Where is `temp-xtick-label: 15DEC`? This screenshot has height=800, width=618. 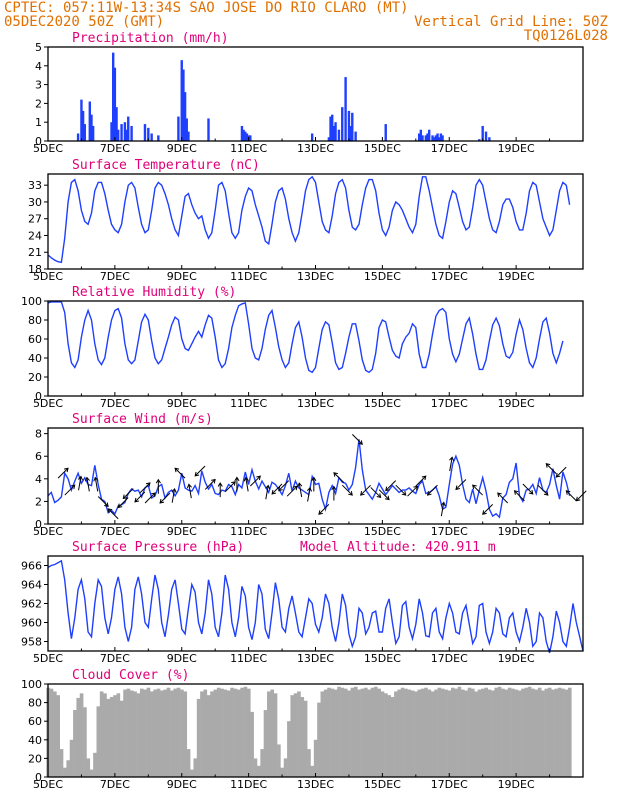 temp-xtick-label: 15DEC is located at coordinates (382, 276).